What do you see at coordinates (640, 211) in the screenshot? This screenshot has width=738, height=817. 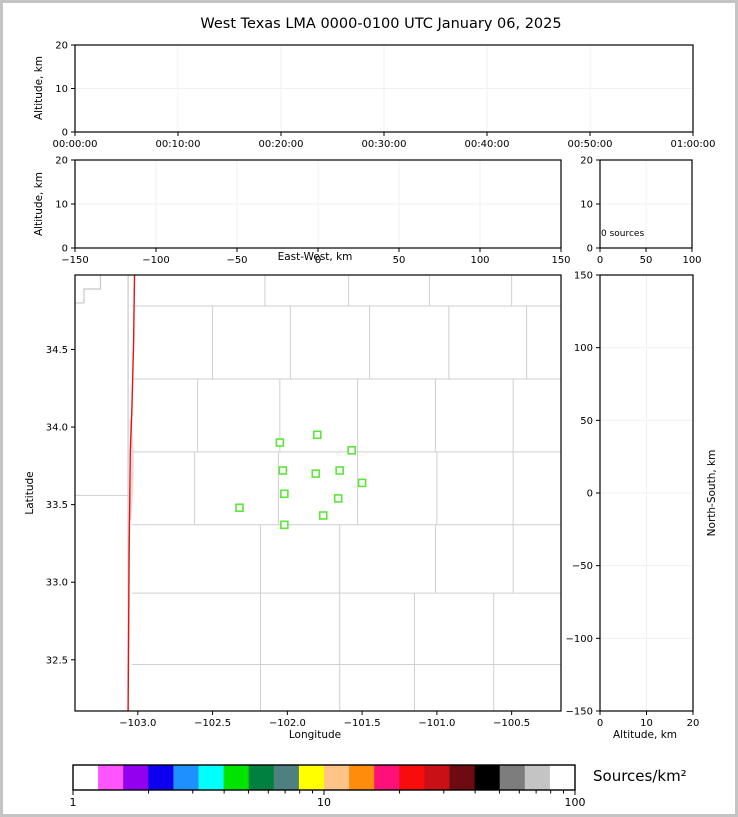 I see `altitude-histogram-panel: 0 50 100 0 10 20` at bounding box center [640, 211].